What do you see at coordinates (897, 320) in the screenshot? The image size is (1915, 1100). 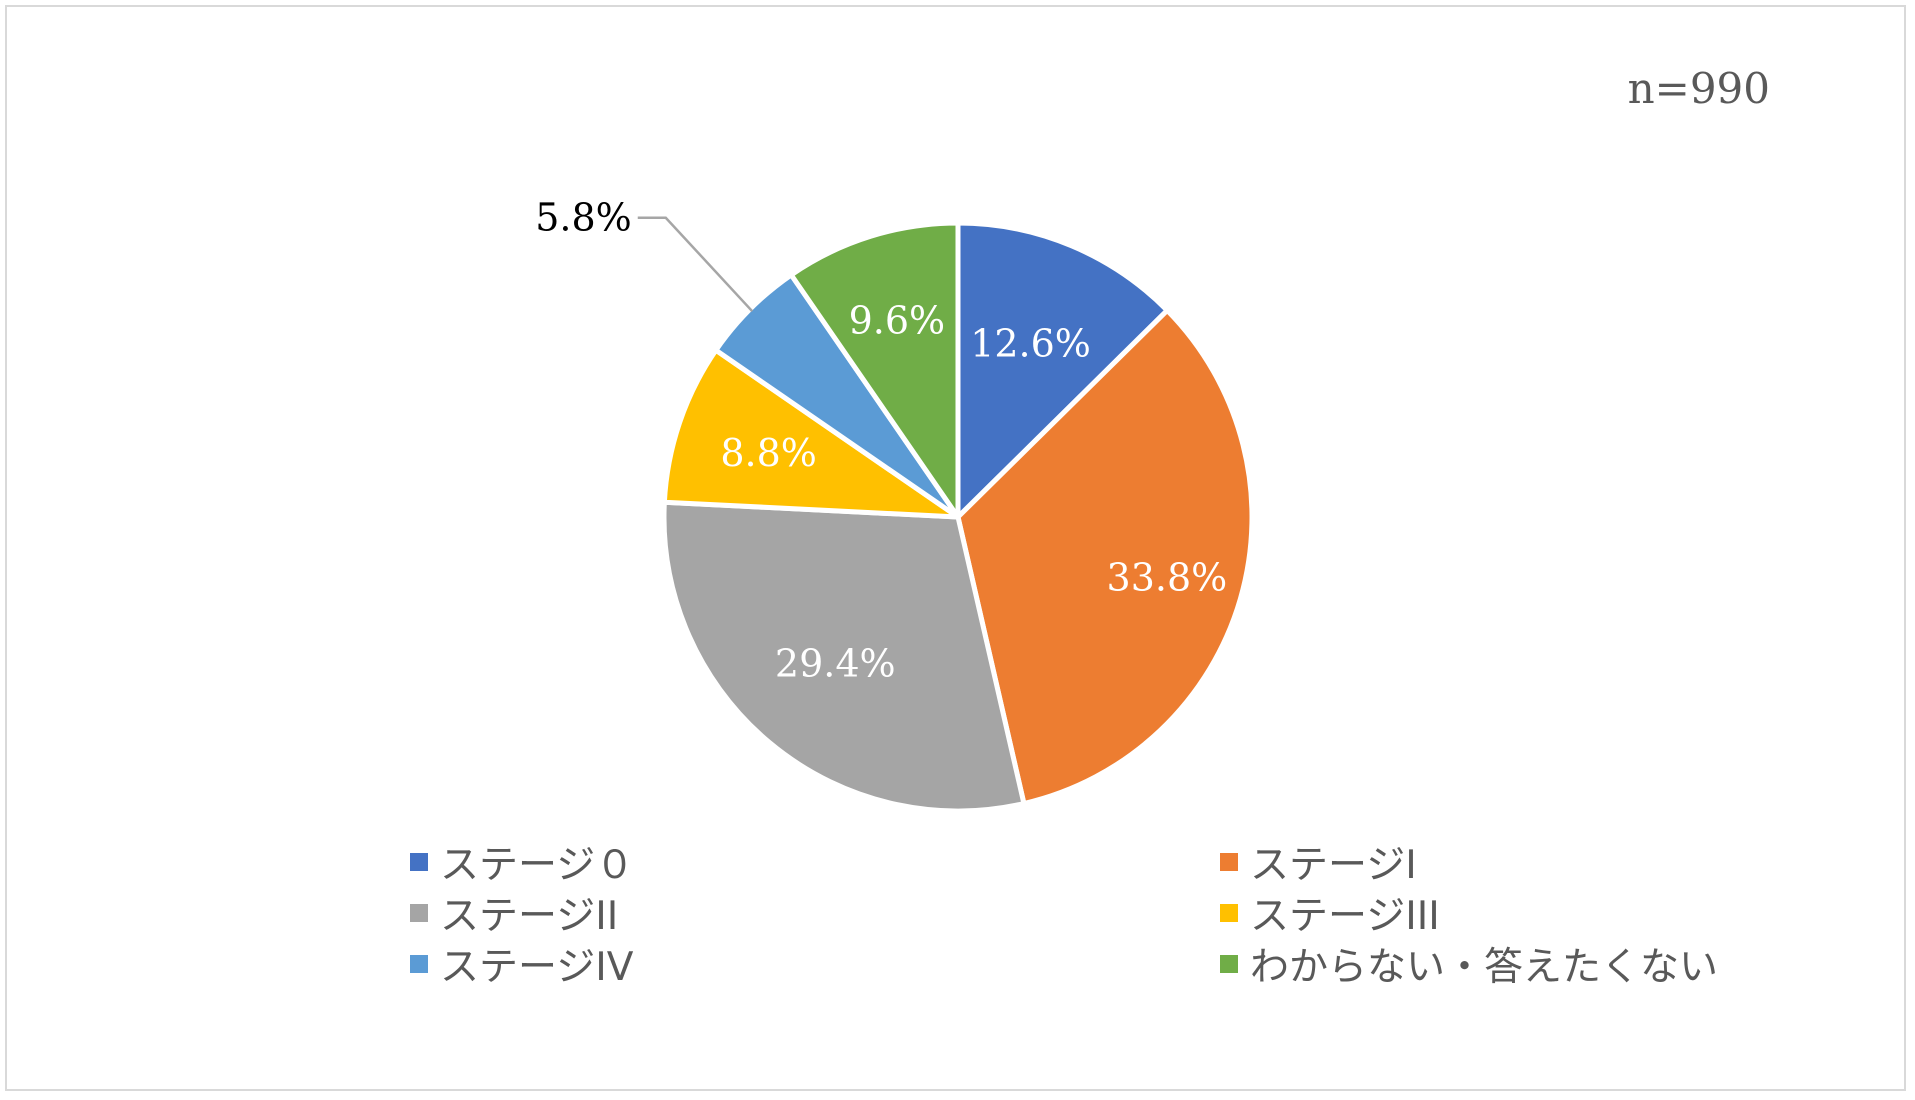 I see `data-label: 9.6%` at bounding box center [897, 320].